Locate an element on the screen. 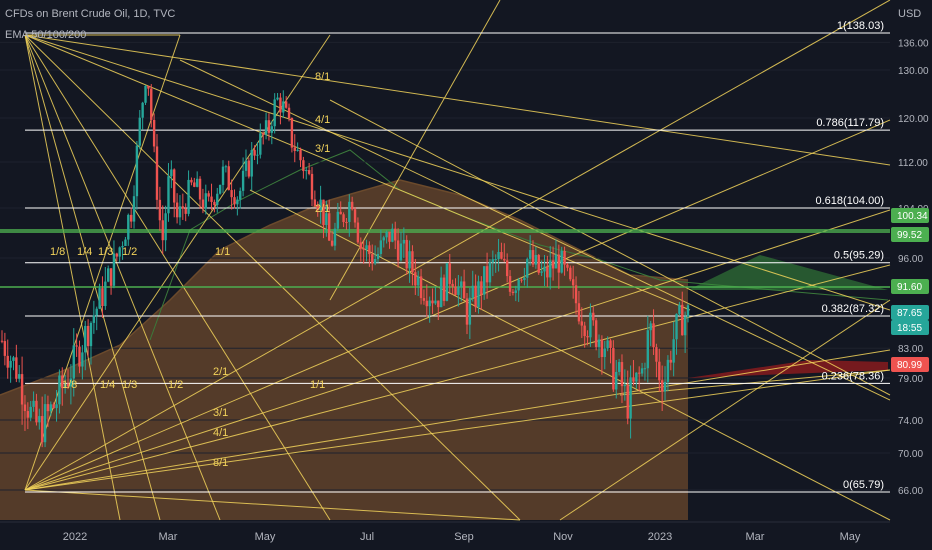 The height and width of the screenshot is (550, 932). fan-label-upper: 1/2 is located at coordinates (129, 252).